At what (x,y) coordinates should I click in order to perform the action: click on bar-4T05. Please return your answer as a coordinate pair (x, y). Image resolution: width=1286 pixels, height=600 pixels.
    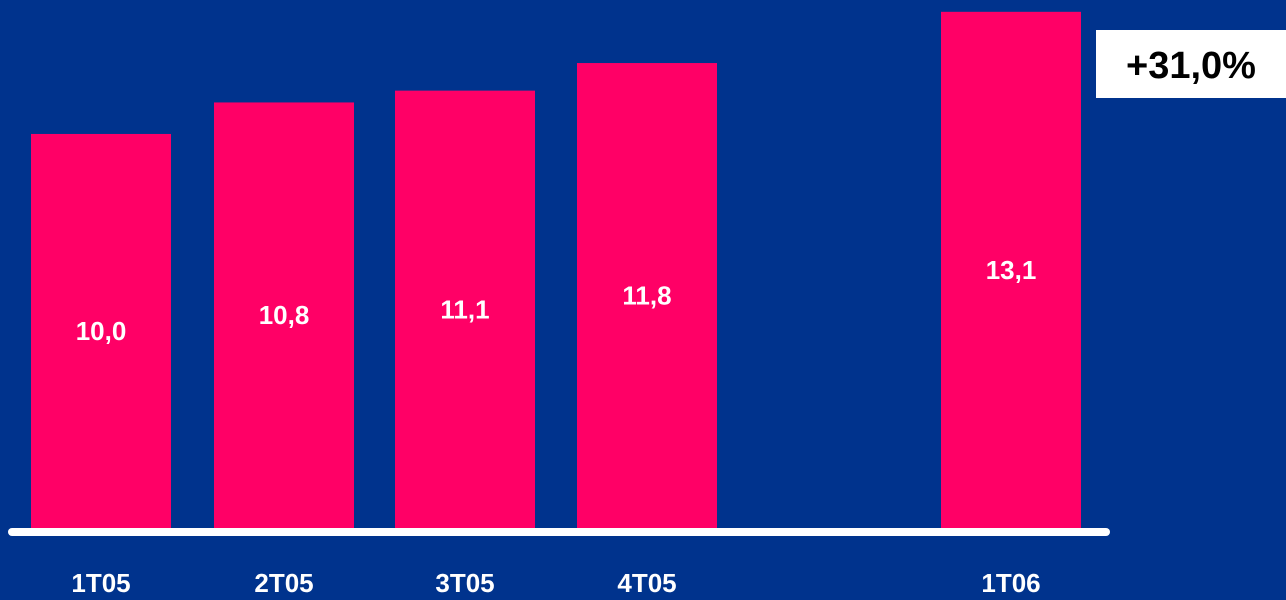
    Looking at the image, I should click on (647, 296).